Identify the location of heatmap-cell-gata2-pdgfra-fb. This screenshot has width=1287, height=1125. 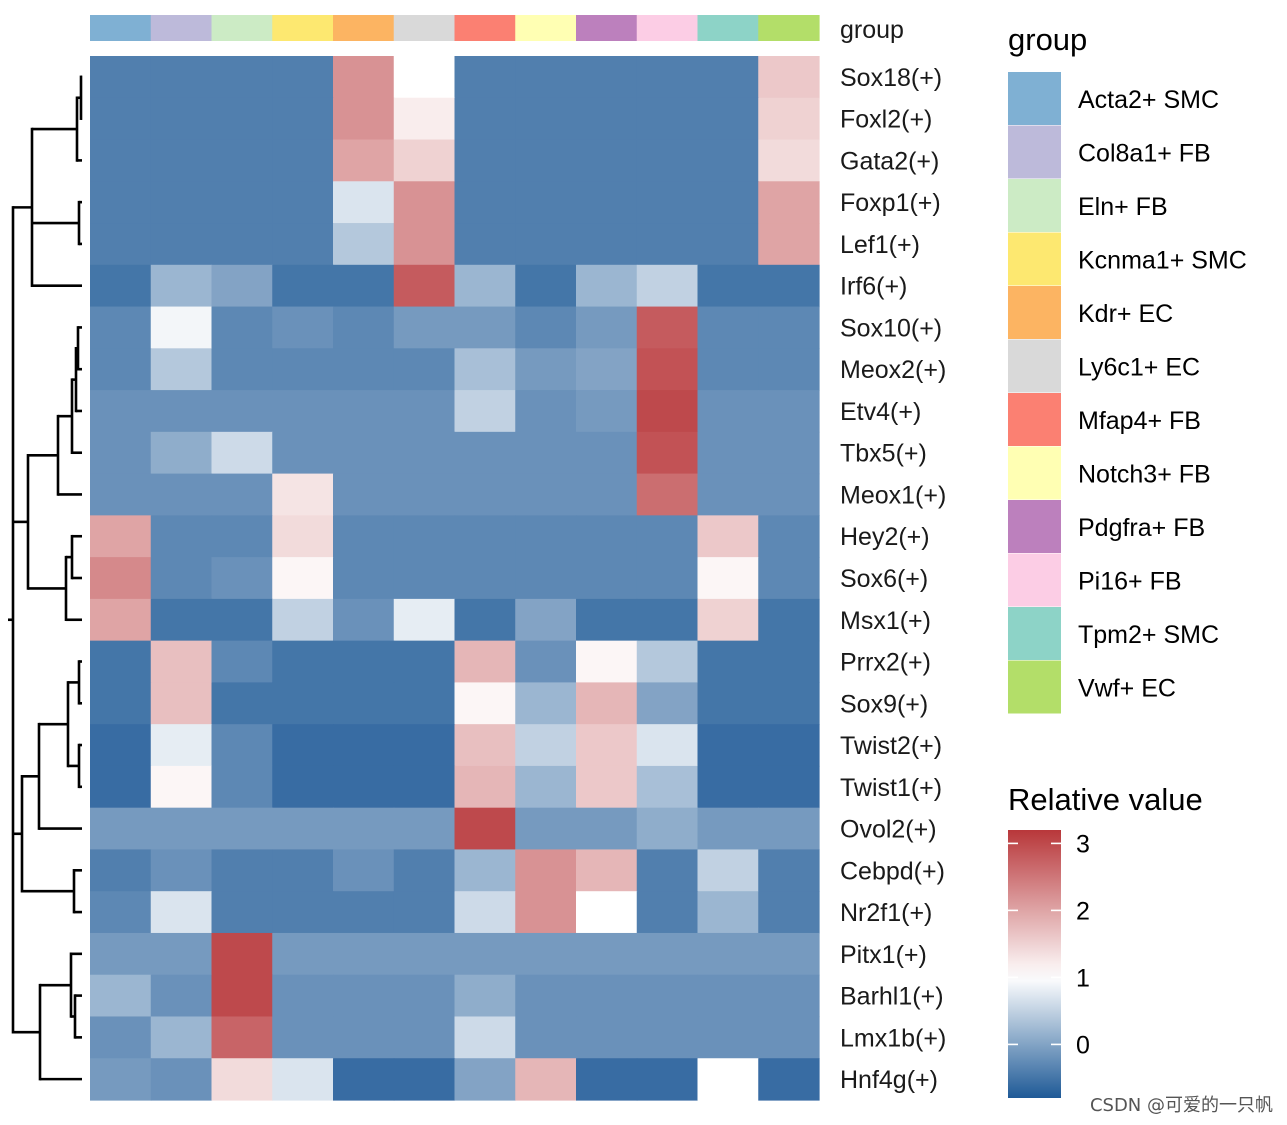
(607, 160).